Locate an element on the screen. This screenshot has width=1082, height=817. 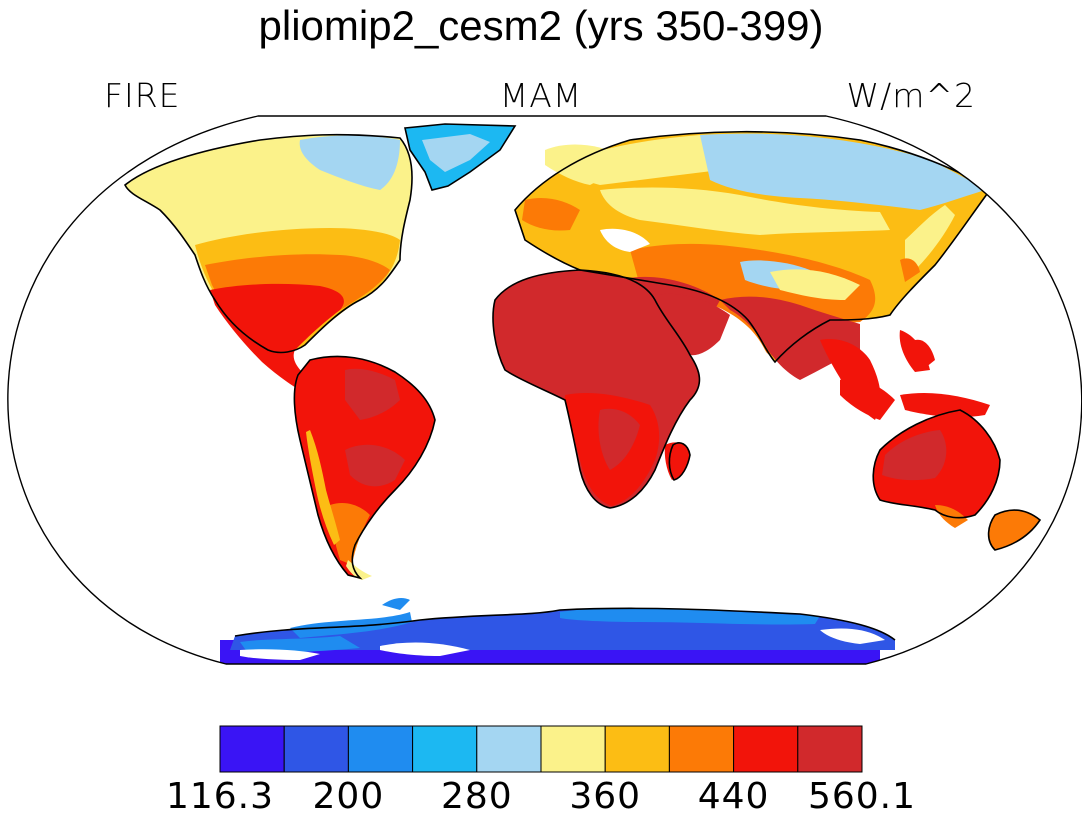
madagascar is located at coordinates (679, 461).